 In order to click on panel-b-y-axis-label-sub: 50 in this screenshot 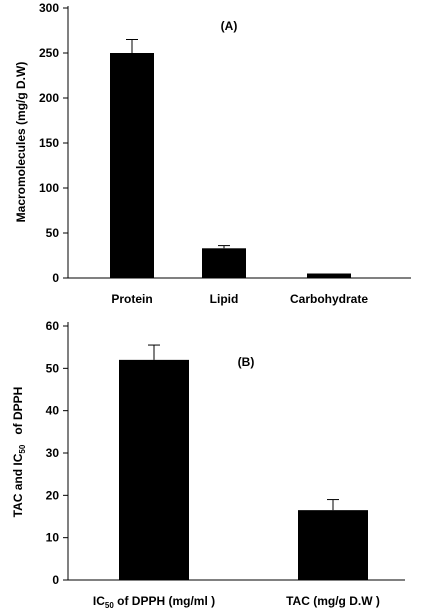, I will do `click(22, 448)`.